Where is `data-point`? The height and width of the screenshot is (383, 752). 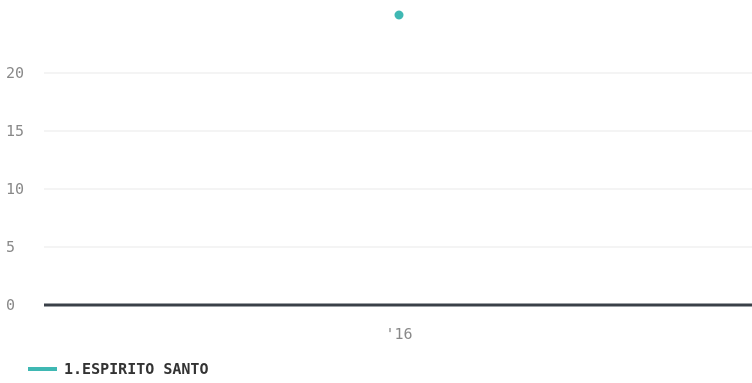 data-point is located at coordinates (399, 15).